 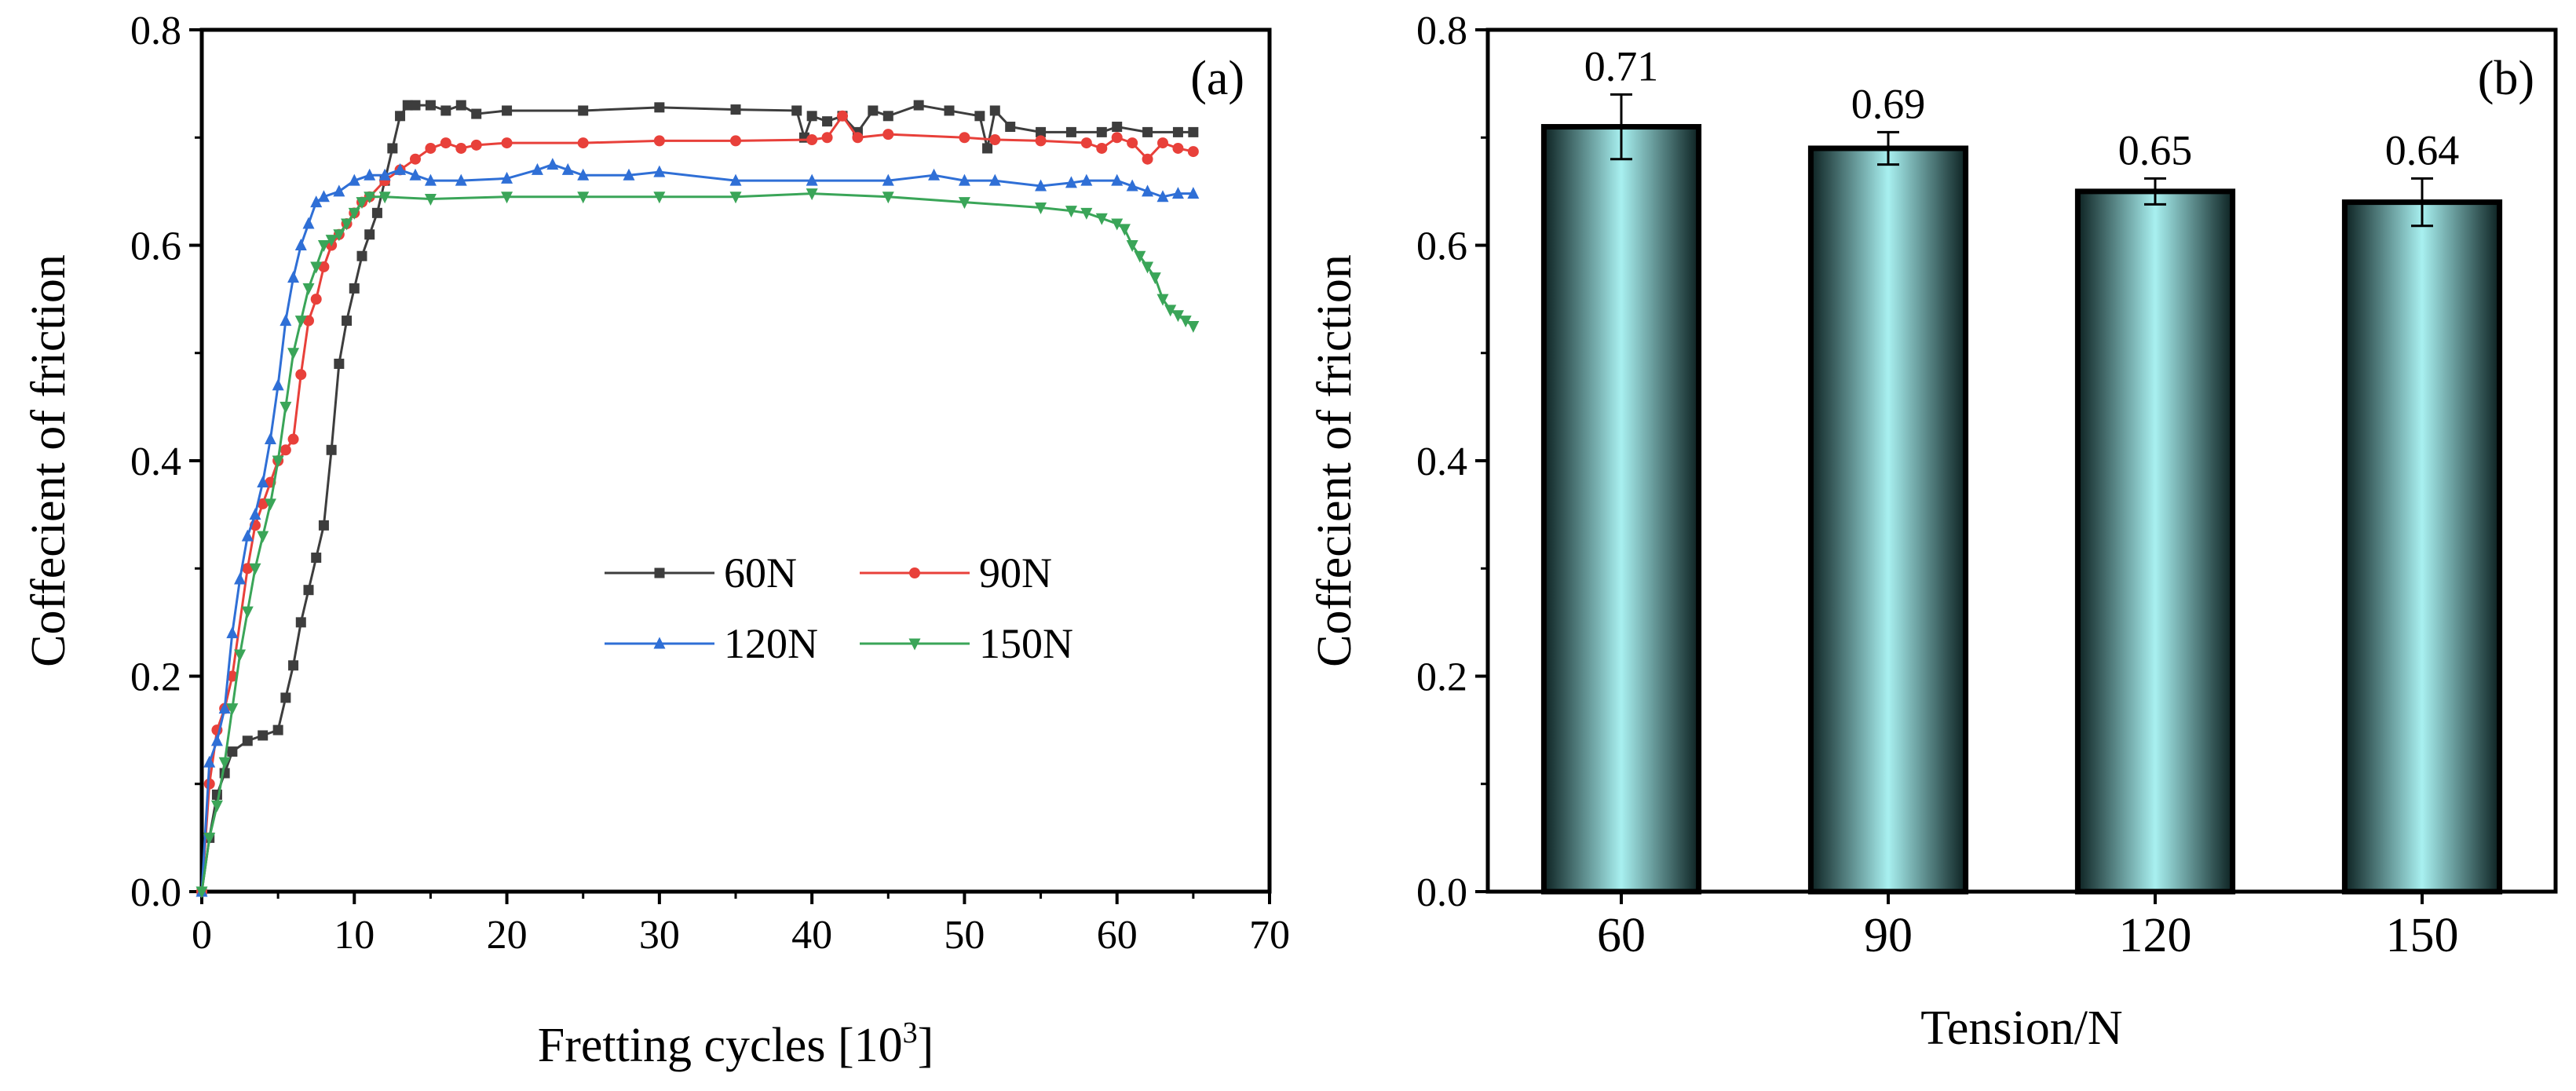 I want to click on chart-a-legend-marker-60n, so click(x=660, y=572).